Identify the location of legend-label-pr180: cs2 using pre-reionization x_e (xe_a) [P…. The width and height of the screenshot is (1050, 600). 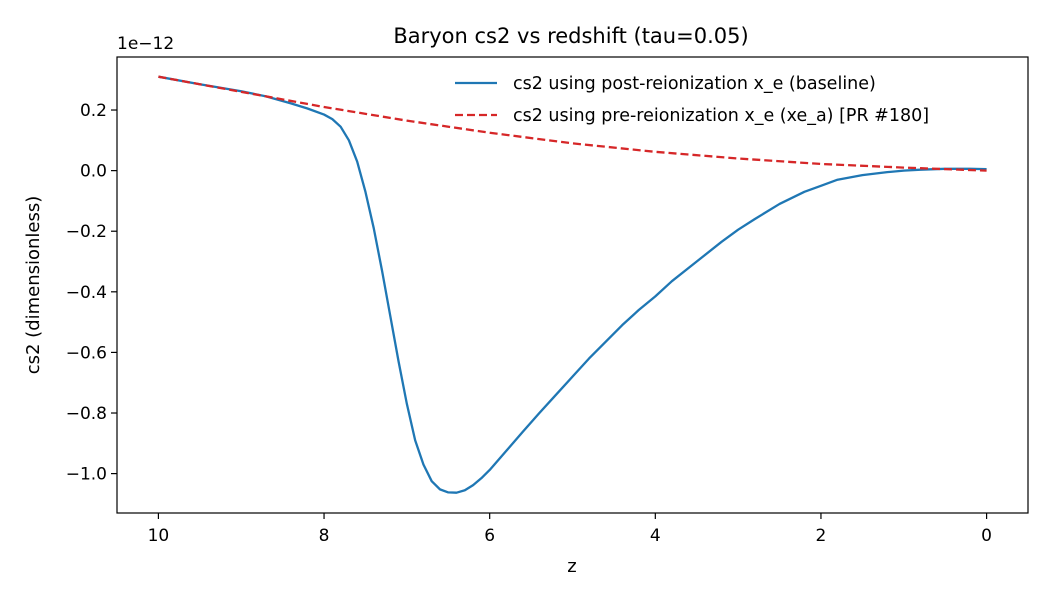
(721, 116).